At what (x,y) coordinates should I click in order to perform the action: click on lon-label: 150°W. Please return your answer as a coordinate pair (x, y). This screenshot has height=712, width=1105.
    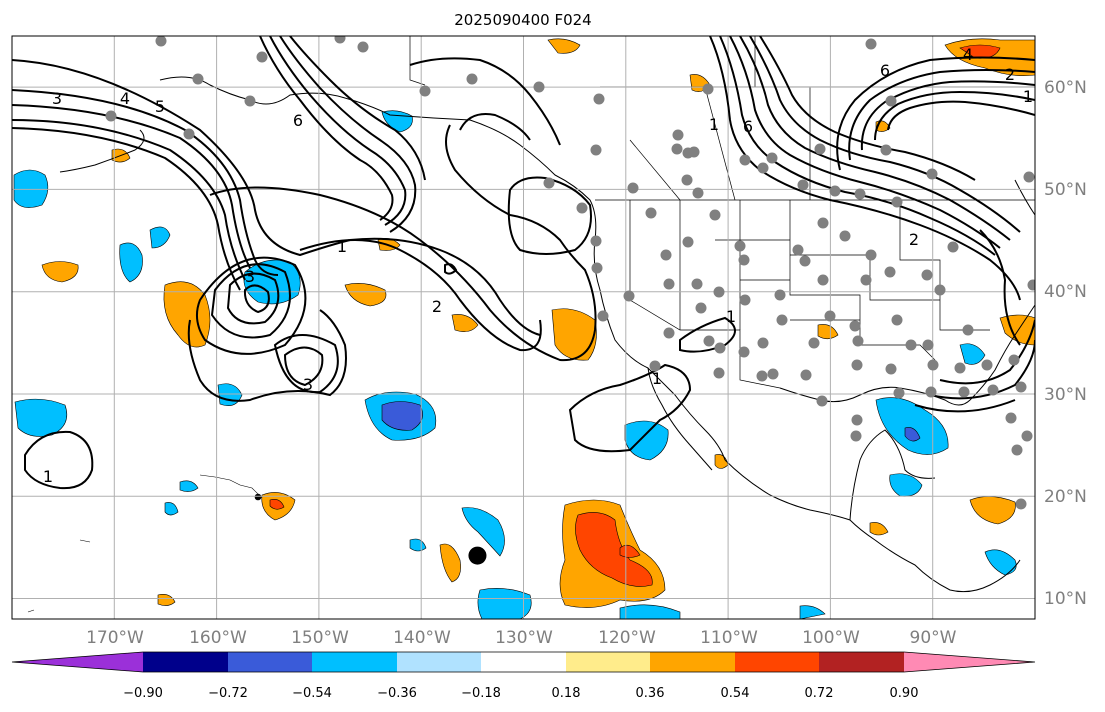
    Looking at the image, I should click on (320, 638).